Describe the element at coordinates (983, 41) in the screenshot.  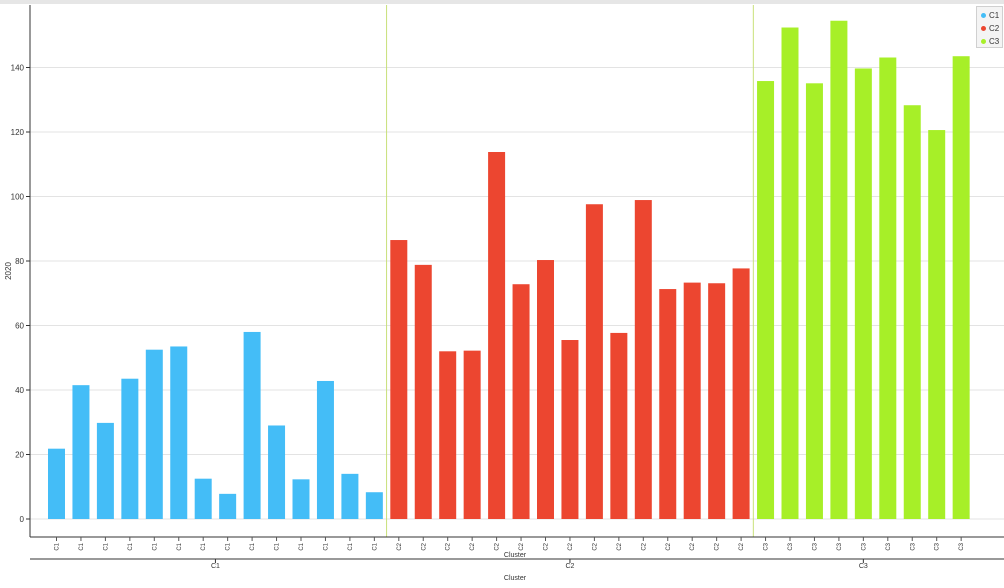
I see `legend-marker-c3` at that location.